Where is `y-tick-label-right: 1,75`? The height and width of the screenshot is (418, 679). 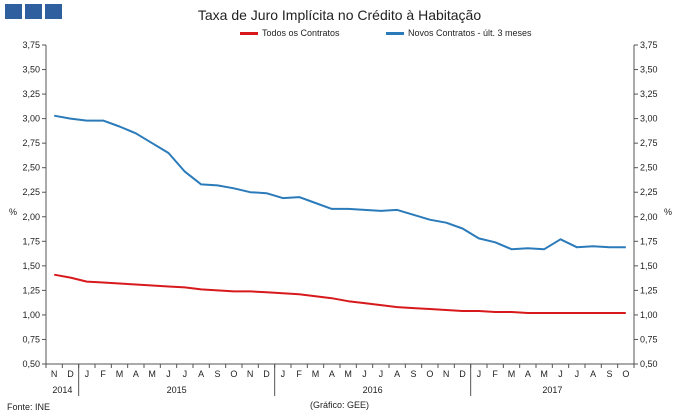 y-tick-label-right: 1,75 is located at coordinates (649, 241).